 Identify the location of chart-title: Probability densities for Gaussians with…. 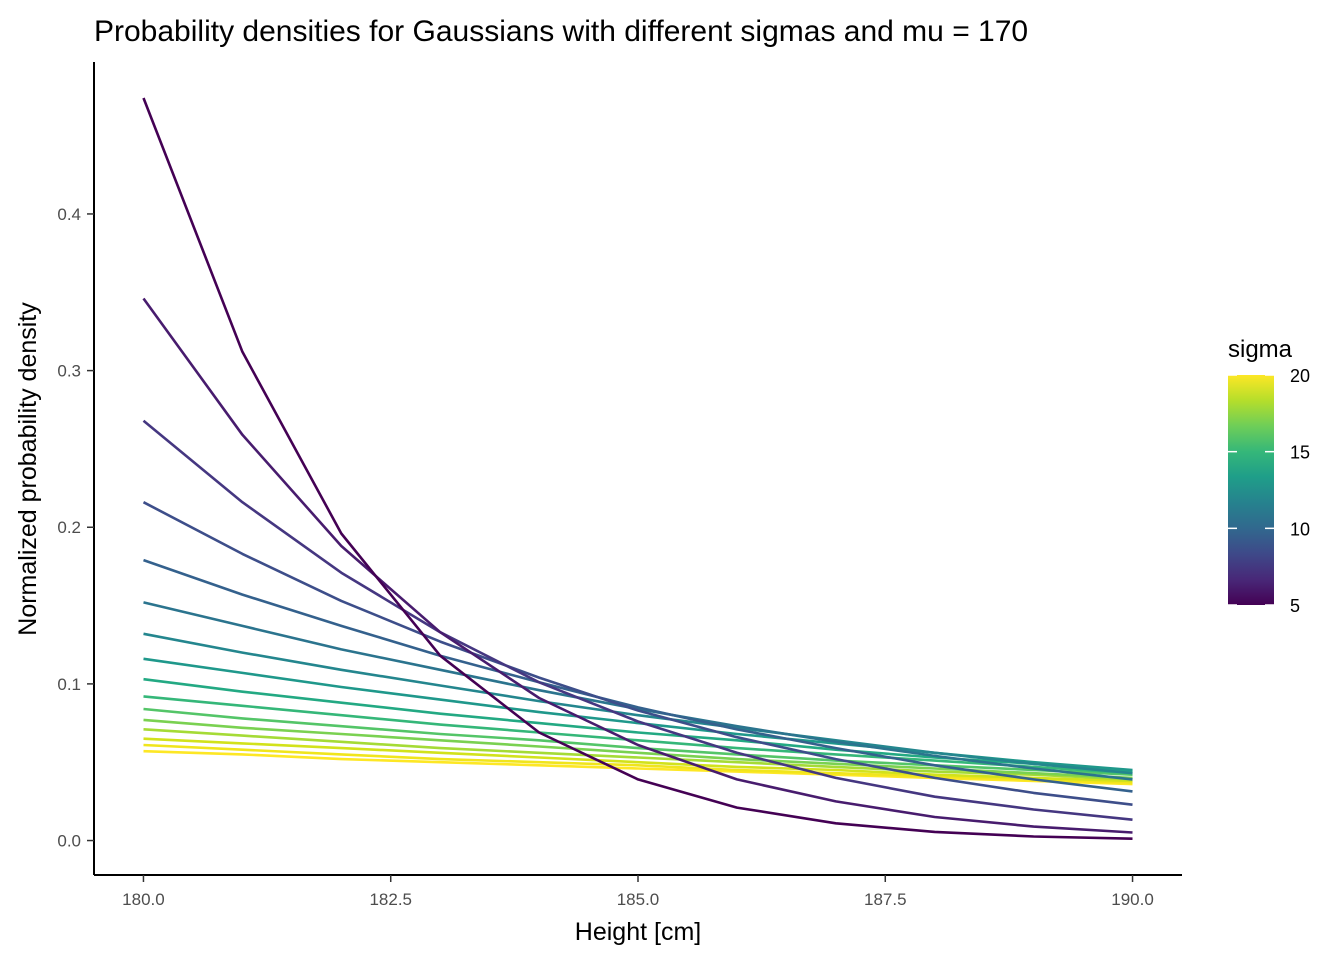
(561, 31).